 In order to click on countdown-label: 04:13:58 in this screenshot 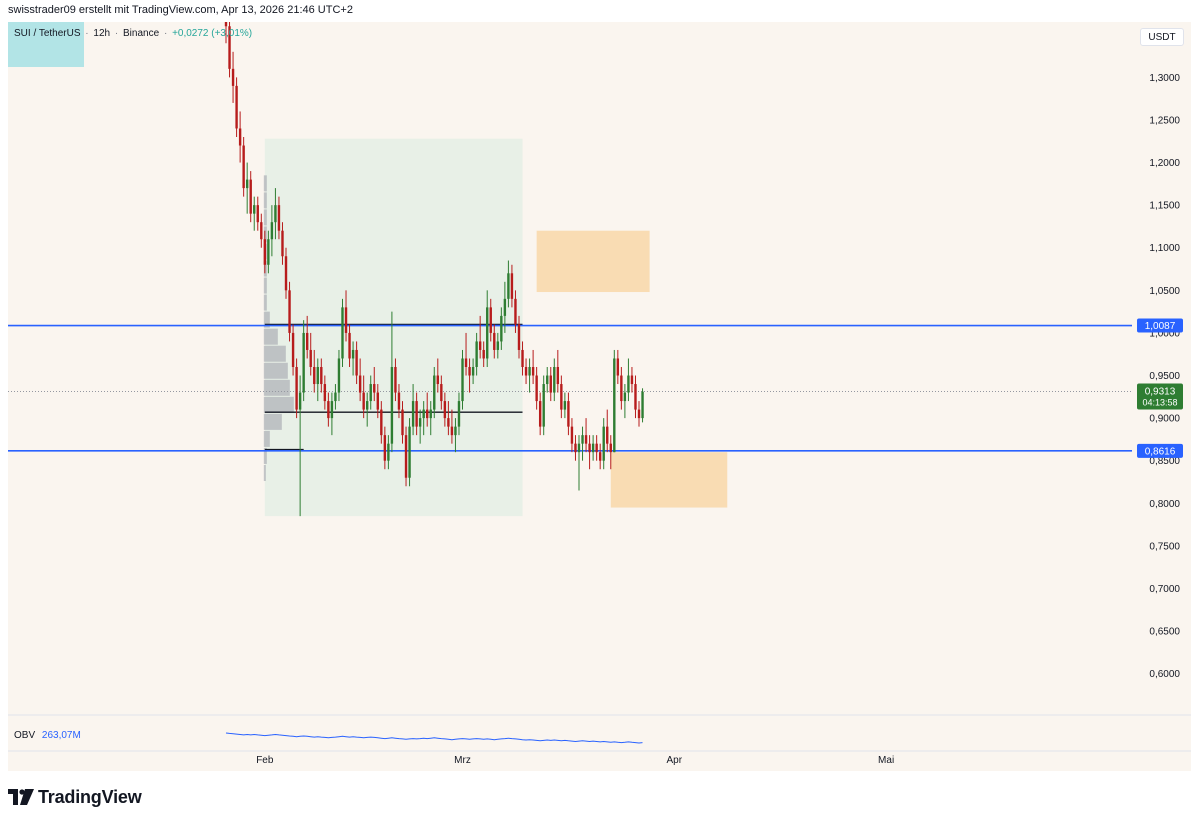, I will do `click(1159, 402)`.